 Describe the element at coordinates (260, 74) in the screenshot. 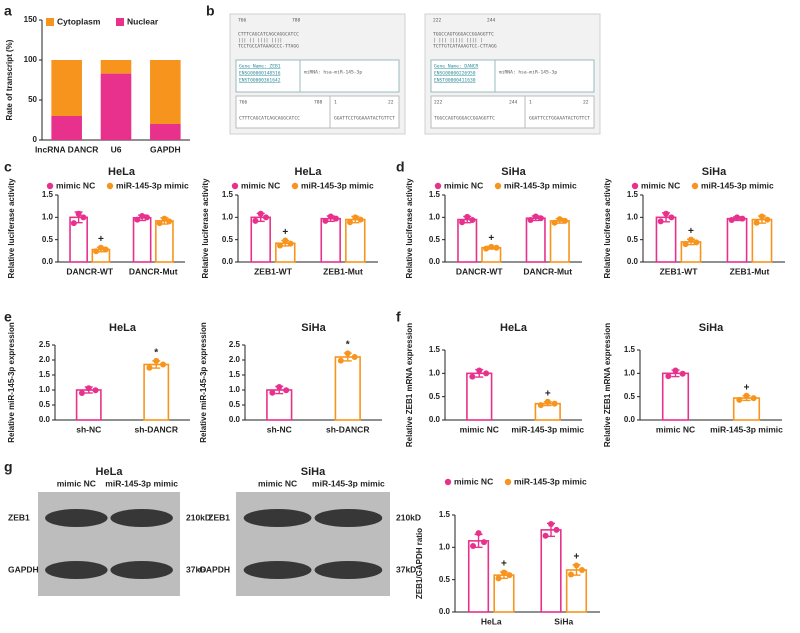

I see `gene-id: ENSG00000148516` at that location.